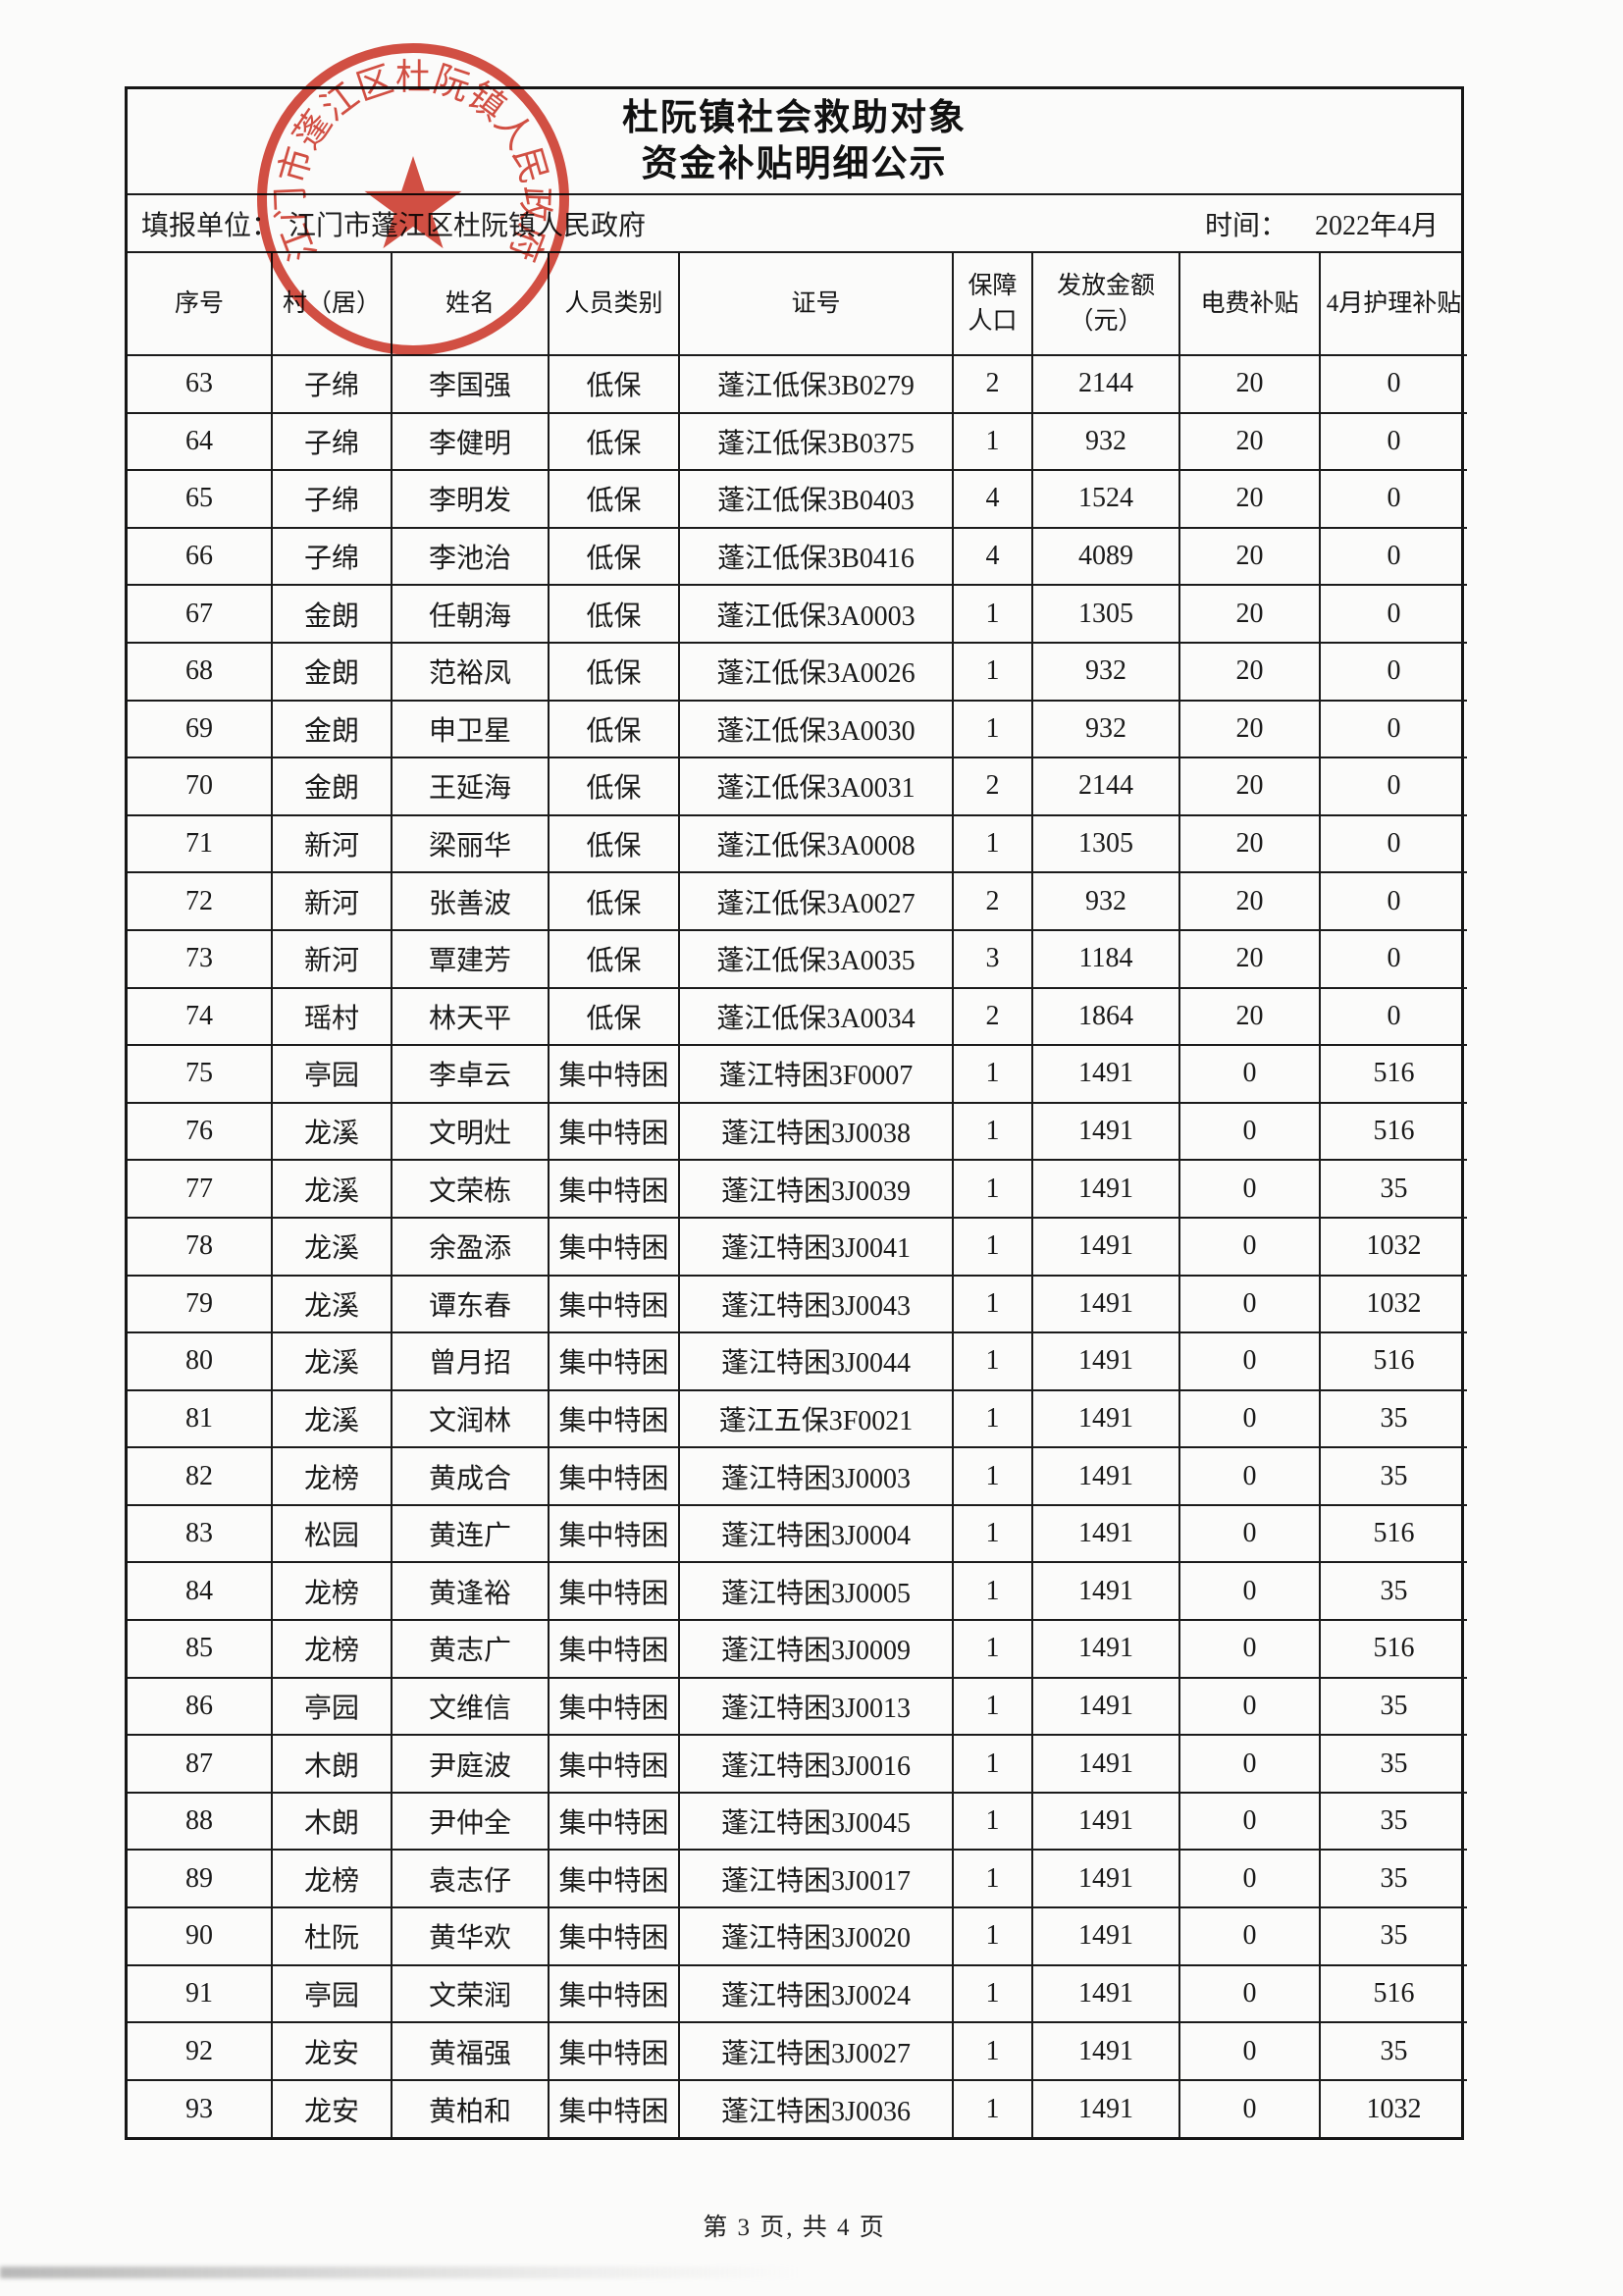 The image size is (1623, 2296). What do you see at coordinates (470, 843) in the screenshot?
I see `cell-name: 梁丽华` at bounding box center [470, 843].